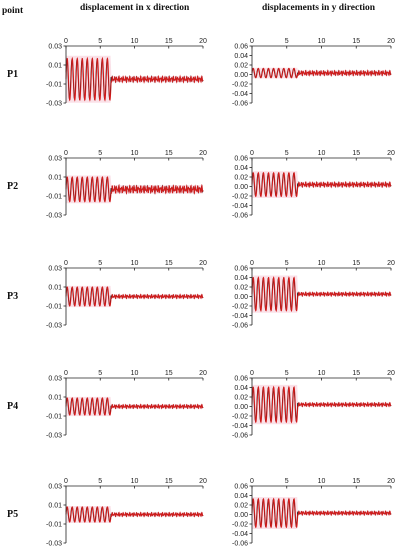  What do you see at coordinates (12, 514) in the screenshot?
I see `row-label-p5: P5` at bounding box center [12, 514].